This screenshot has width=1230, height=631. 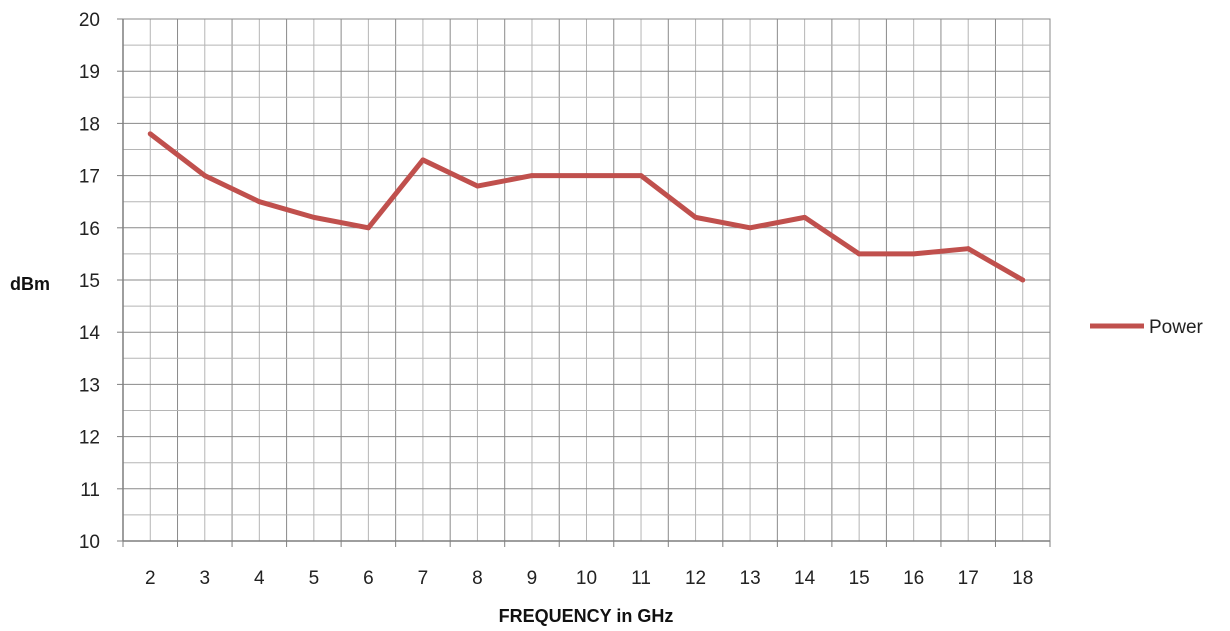 I want to click on legend-label-power: Power, so click(x=1176, y=327).